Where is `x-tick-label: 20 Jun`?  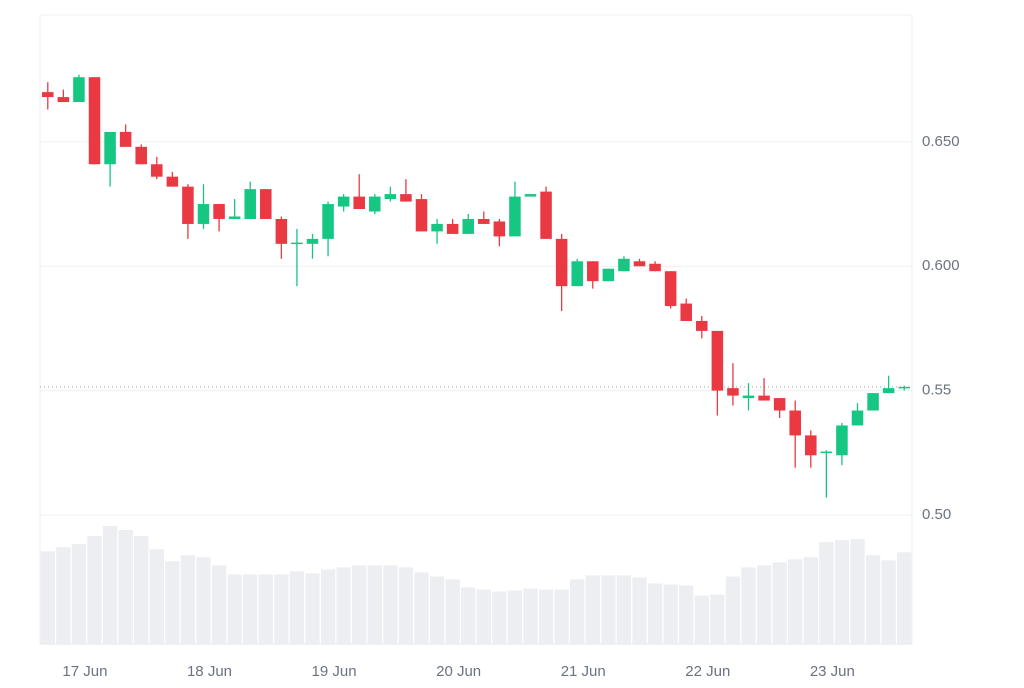 x-tick-label: 20 Jun is located at coordinates (458, 671).